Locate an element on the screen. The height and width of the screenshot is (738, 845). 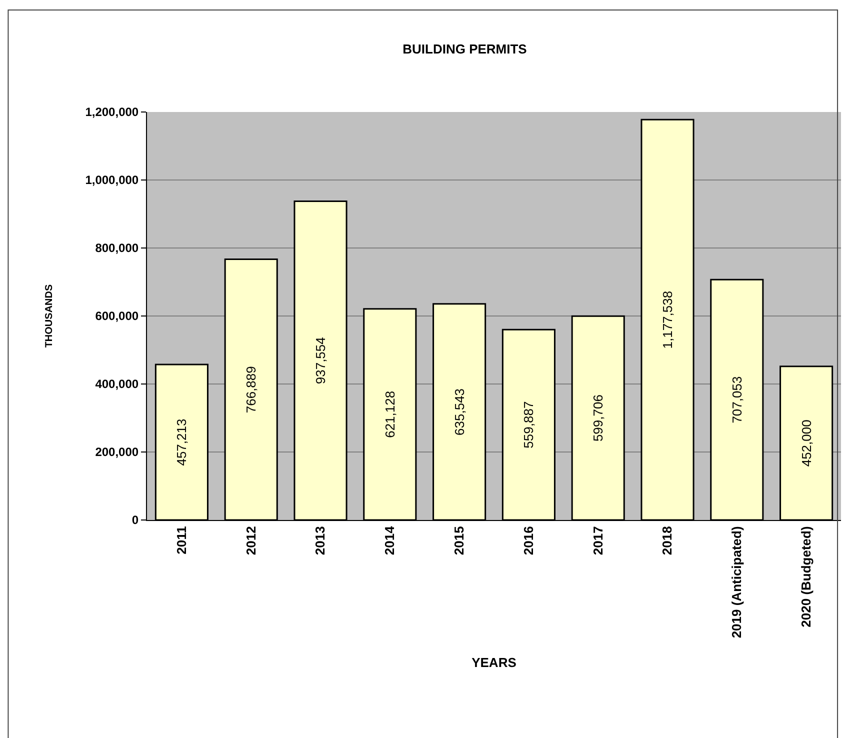
data-label: 621,128 is located at coordinates (390, 414).